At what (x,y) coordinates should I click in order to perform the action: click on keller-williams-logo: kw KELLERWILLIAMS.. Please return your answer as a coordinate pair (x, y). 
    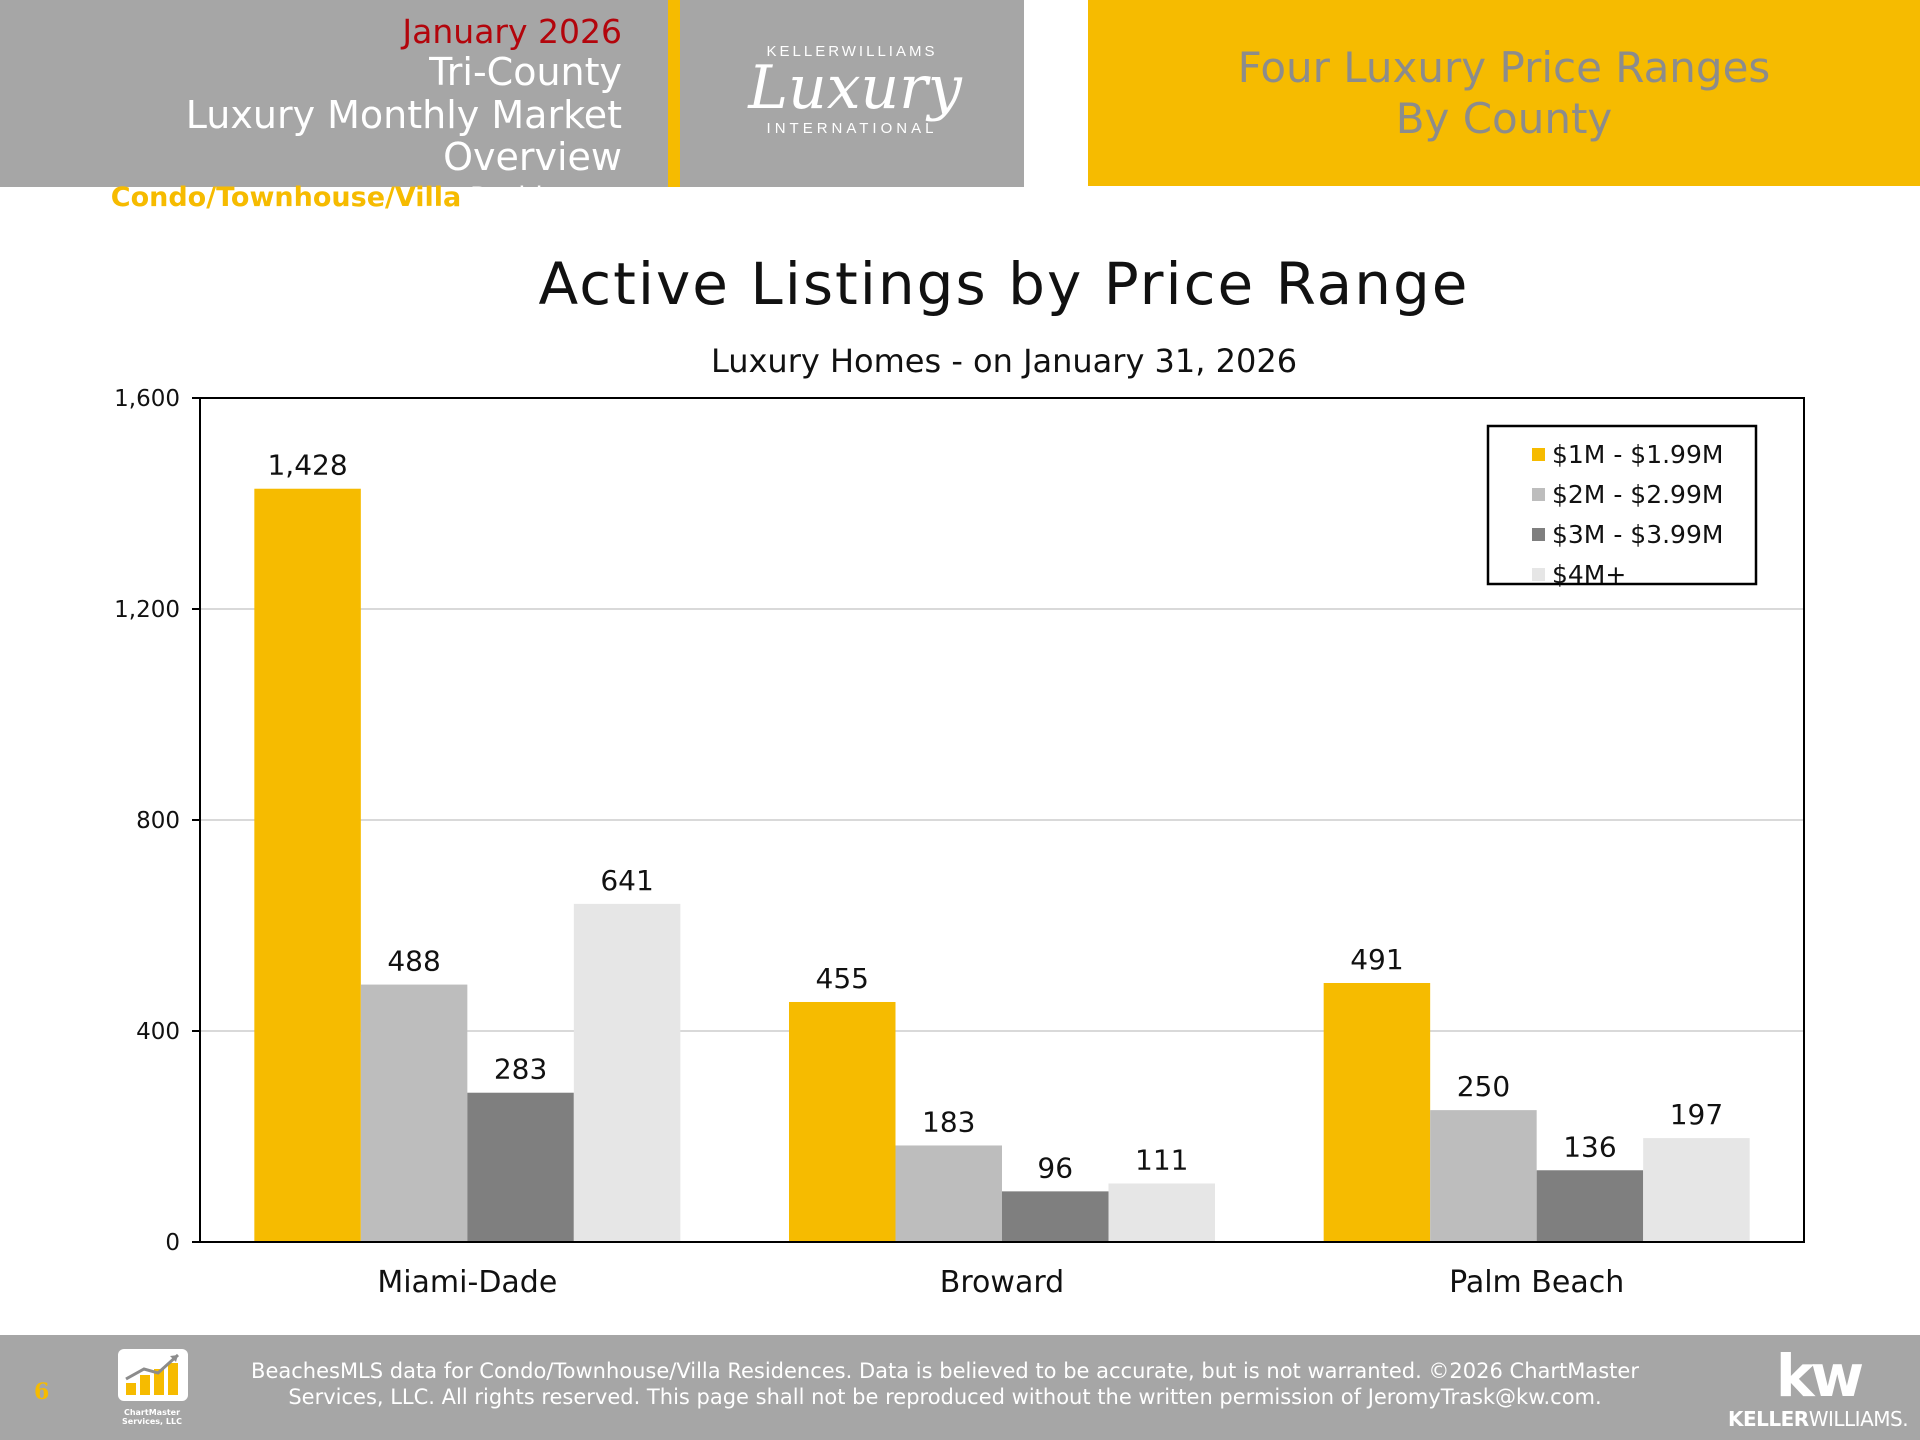
    Looking at the image, I should click on (1818, 1386).